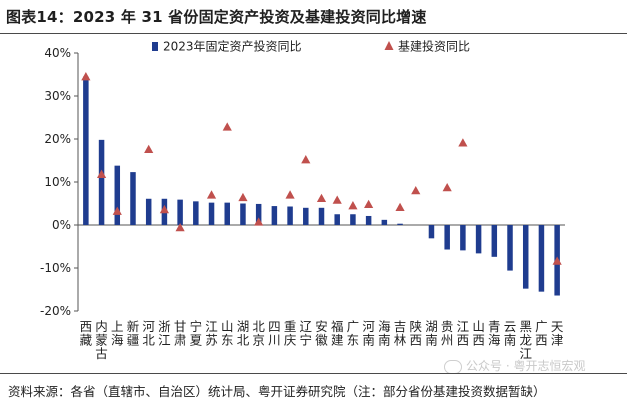  Describe the element at coordinates (526, 366) in the screenshot. I see `watermark-text: 公众号 · 粤开志恒宏观` at that location.